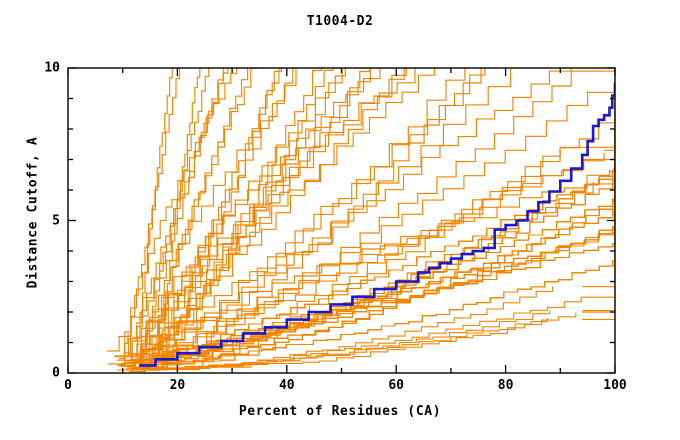 The image size is (680, 440). I want to click on x-tick-label-80: 80, so click(505, 385).